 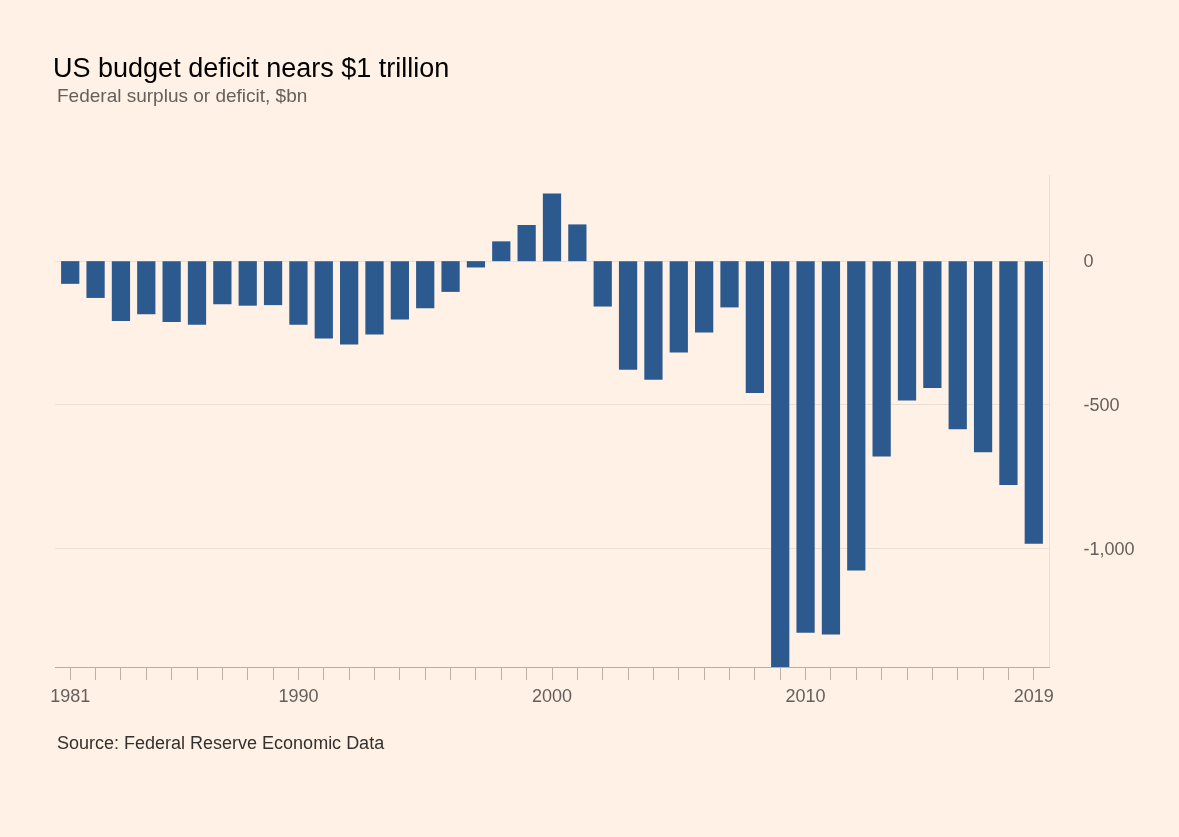 I want to click on y-tick-label: -1,000, so click(x=1109, y=548).